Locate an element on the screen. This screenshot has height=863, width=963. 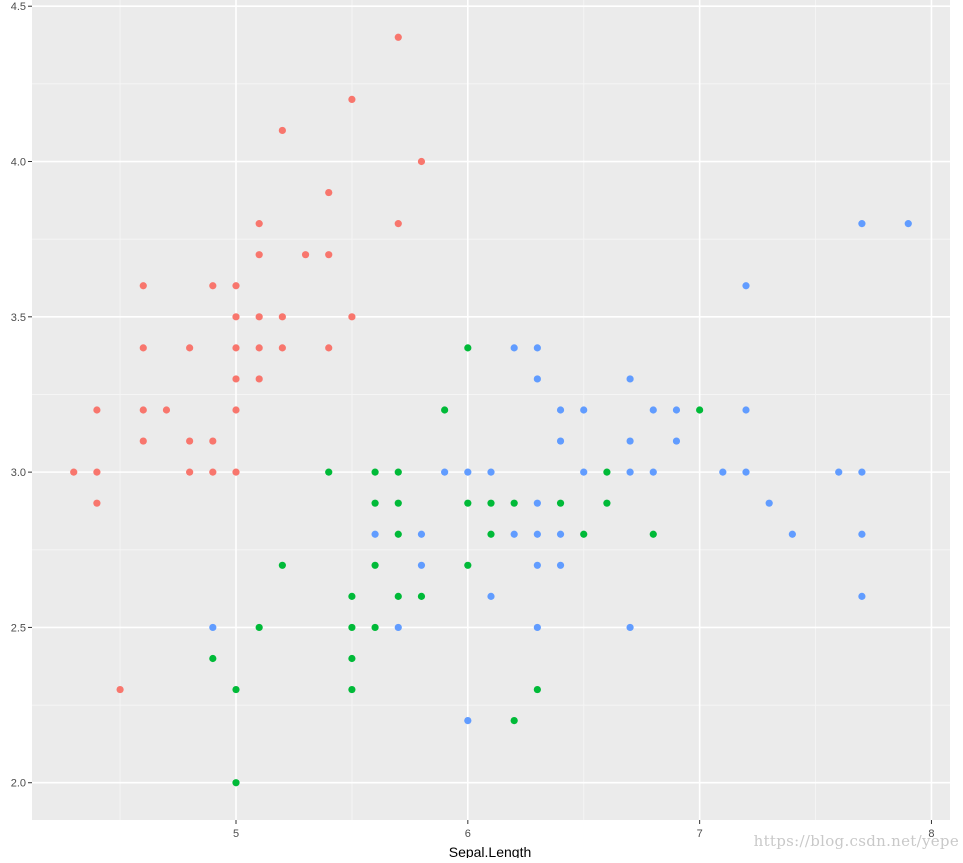
y-tick-label: 4.5 is located at coordinates (18, 7).